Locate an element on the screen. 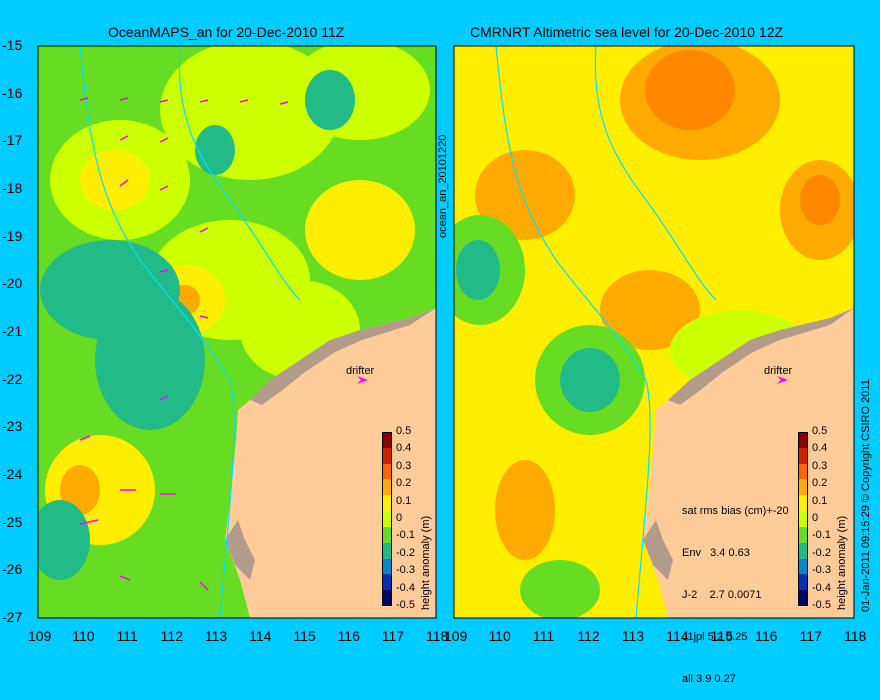 Image resolution: width=880 pixels, height=700 pixels. colorbar-label-right: height anomaly (m) is located at coordinates (842, 562).